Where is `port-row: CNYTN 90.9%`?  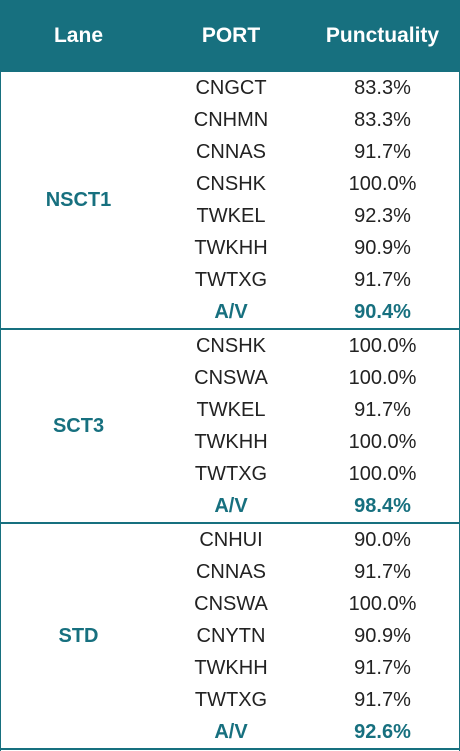 port-row: CNYTN 90.9% is located at coordinates (307, 636).